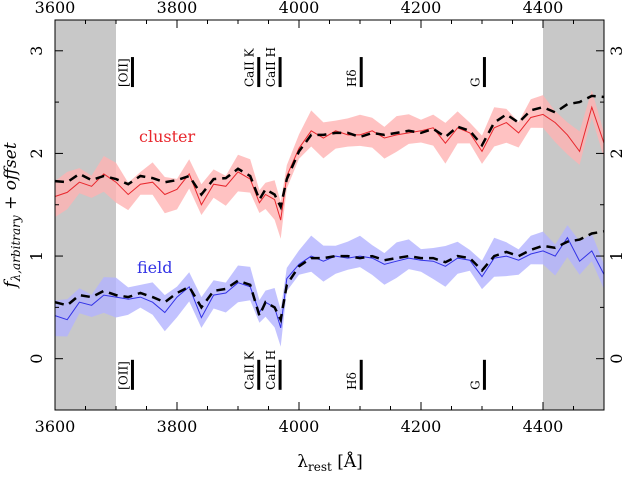  I want to click on x-tick-label-top-0: 3600, so click(55, 8).